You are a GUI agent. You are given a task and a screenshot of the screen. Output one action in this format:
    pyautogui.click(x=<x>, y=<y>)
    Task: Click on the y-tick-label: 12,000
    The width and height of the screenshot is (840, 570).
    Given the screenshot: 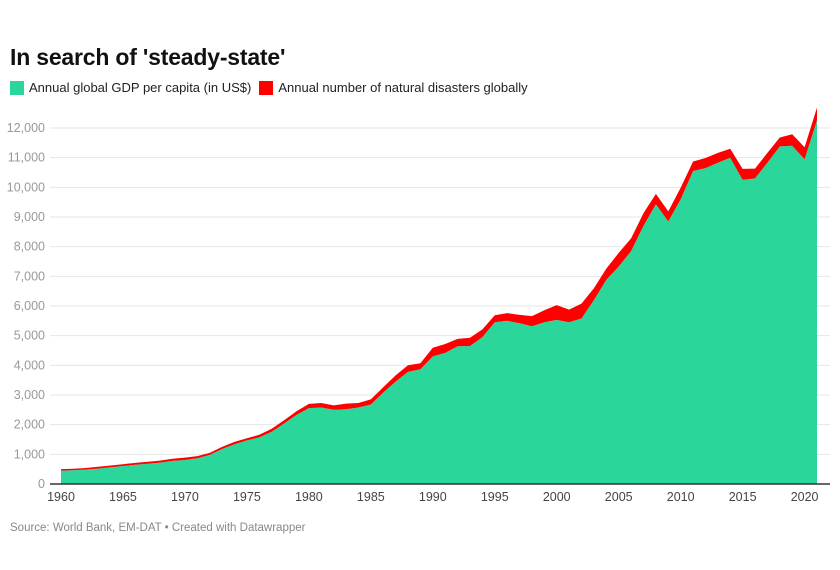 What is the action you would take?
    pyautogui.click(x=26, y=128)
    